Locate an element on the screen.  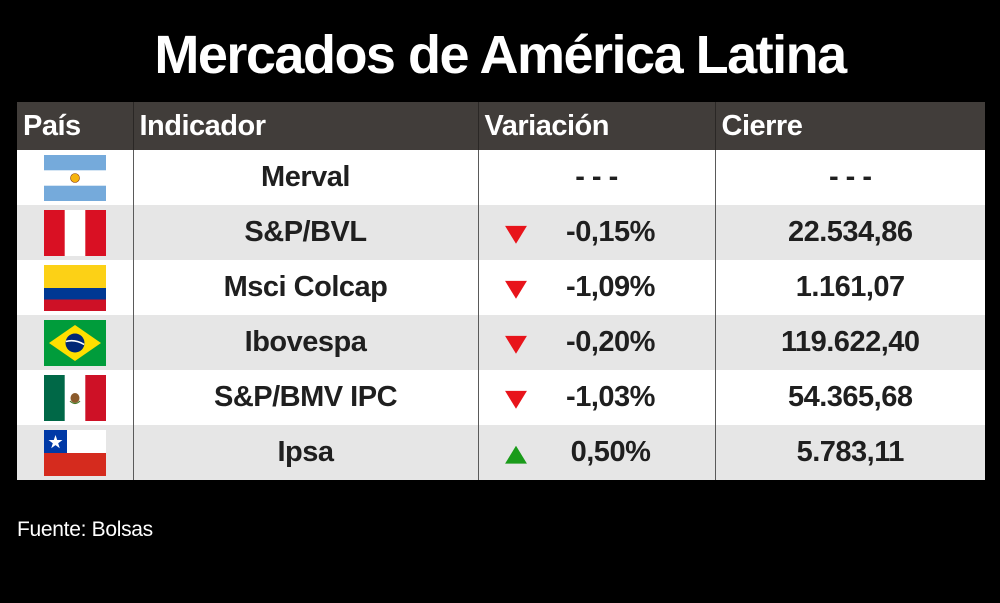
variation-value: -0,15% is located at coordinates (610, 232).